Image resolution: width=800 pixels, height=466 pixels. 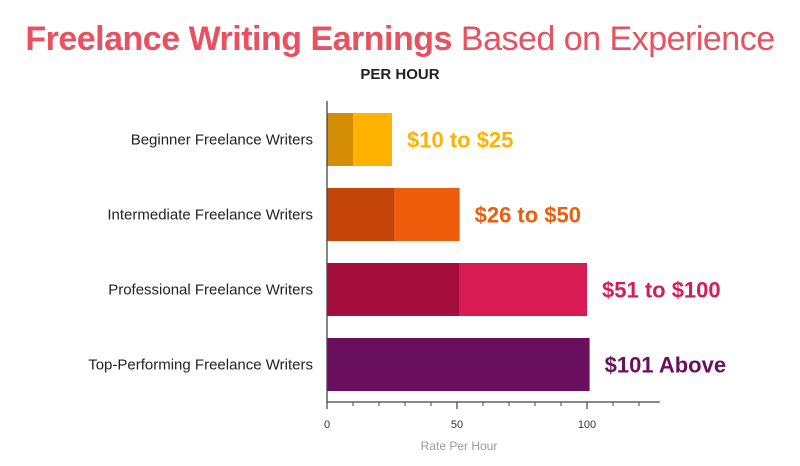 I want to click on value-label: $51 to $100, so click(x=661, y=290).